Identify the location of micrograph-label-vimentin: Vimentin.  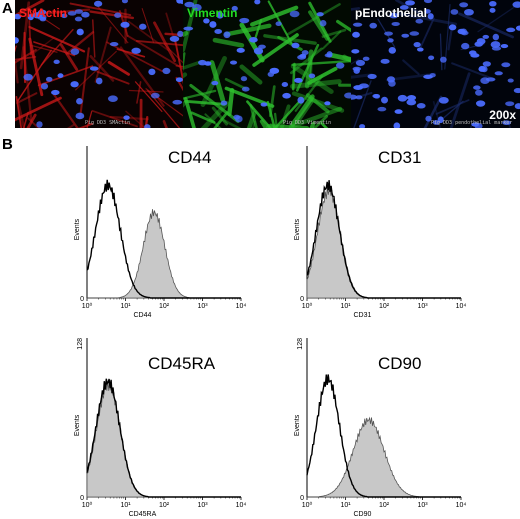
(212, 13).